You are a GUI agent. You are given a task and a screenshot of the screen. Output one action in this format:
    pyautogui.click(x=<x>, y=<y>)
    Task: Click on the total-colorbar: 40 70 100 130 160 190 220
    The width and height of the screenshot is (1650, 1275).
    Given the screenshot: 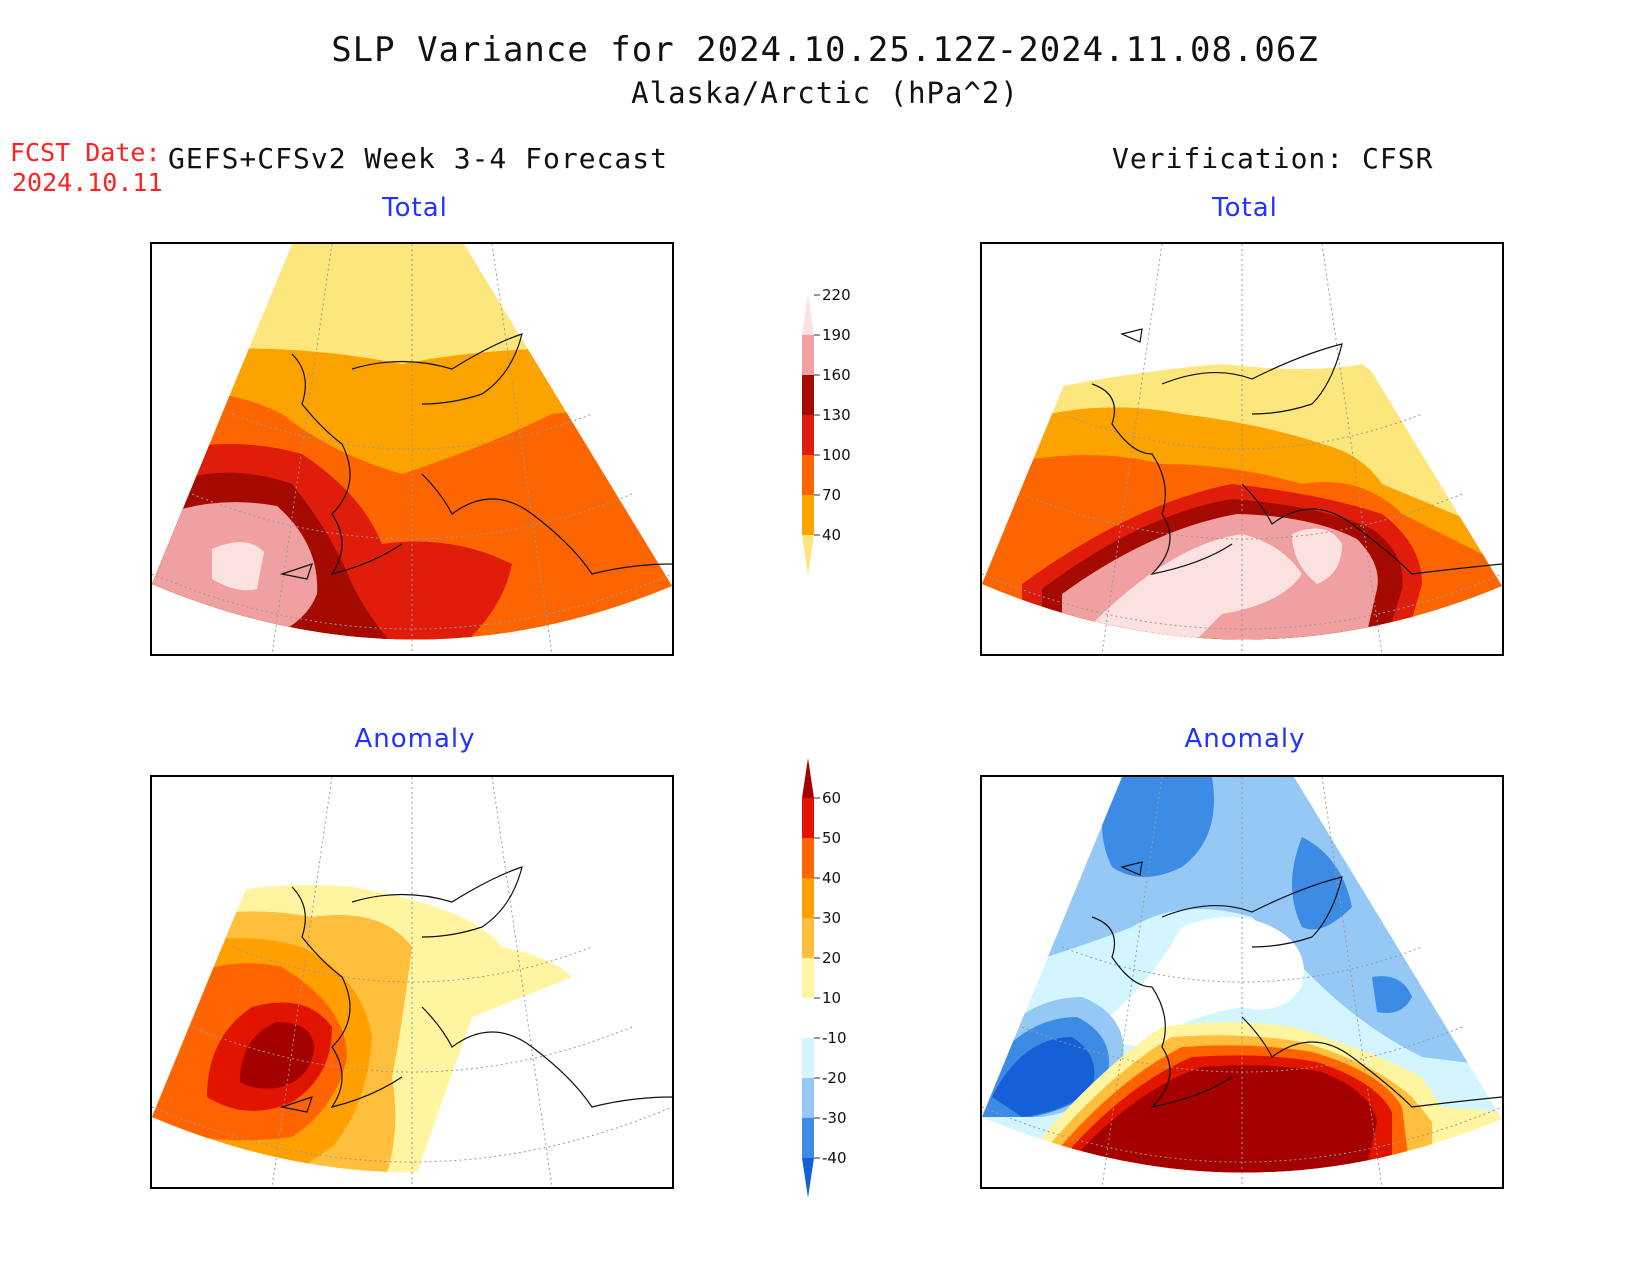 What is the action you would take?
    pyautogui.click(x=842, y=450)
    